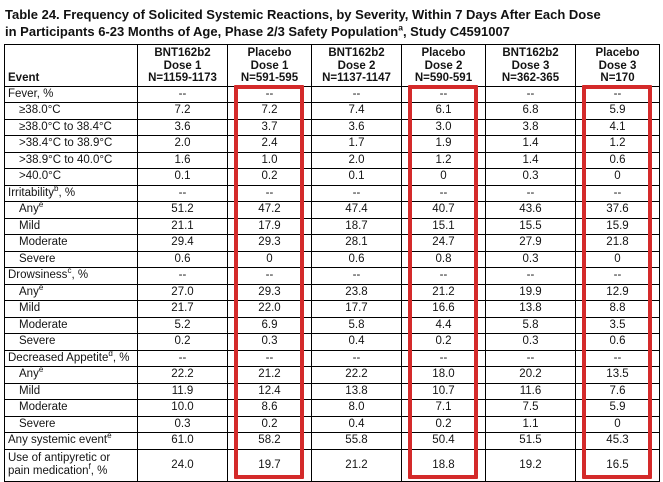 This screenshot has height=482, width=663. I want to click on footnote-marker: d, so click(110, 354).